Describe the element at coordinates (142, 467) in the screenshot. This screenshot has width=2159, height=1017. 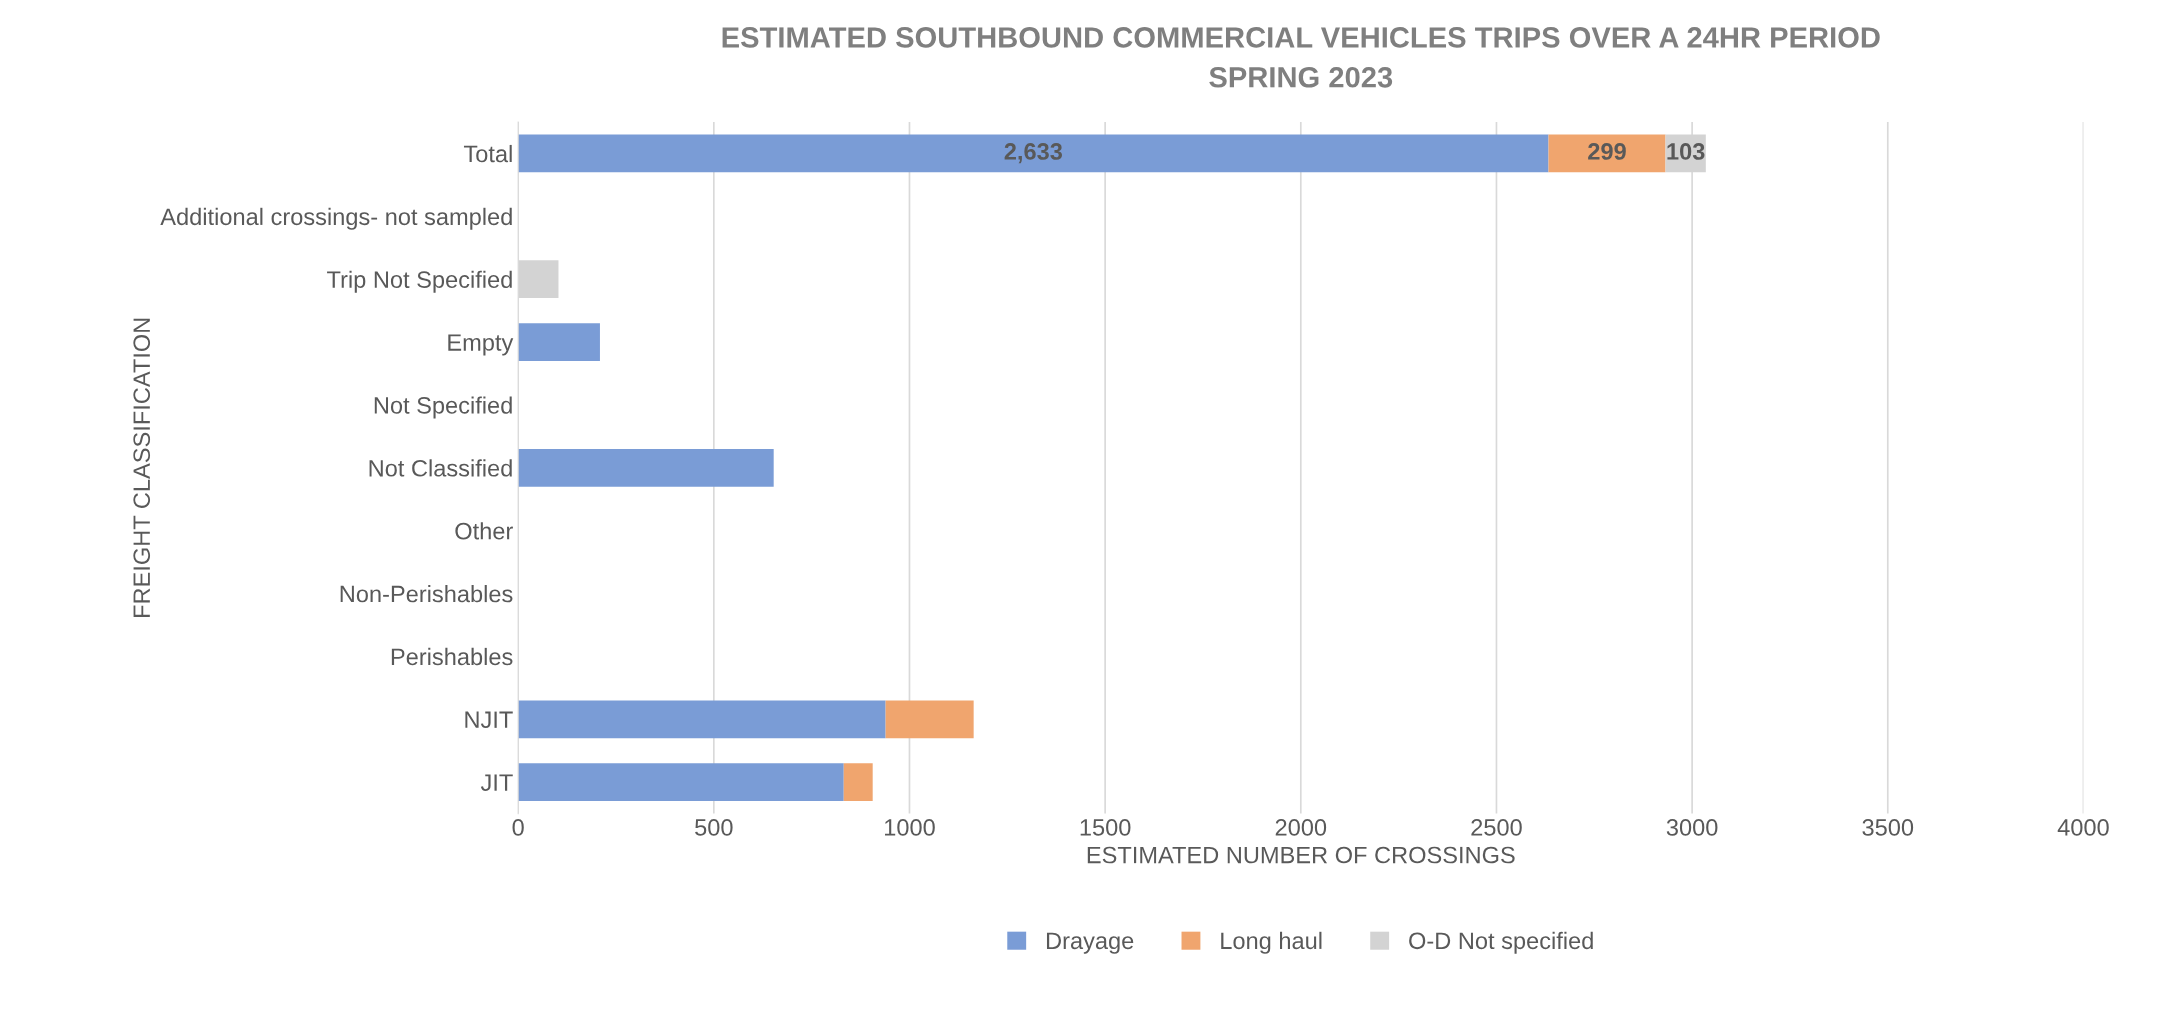
I see `y-axis-title: FREIGHT CLASSIFICATION` at that location.